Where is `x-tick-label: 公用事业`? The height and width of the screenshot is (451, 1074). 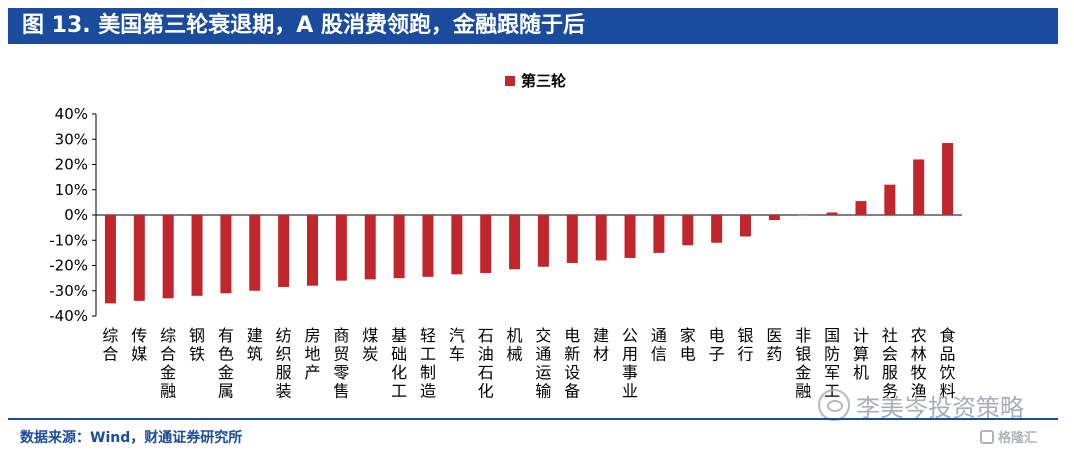 x-tick-label: 公用事业 is located at coordinates (630, 363).